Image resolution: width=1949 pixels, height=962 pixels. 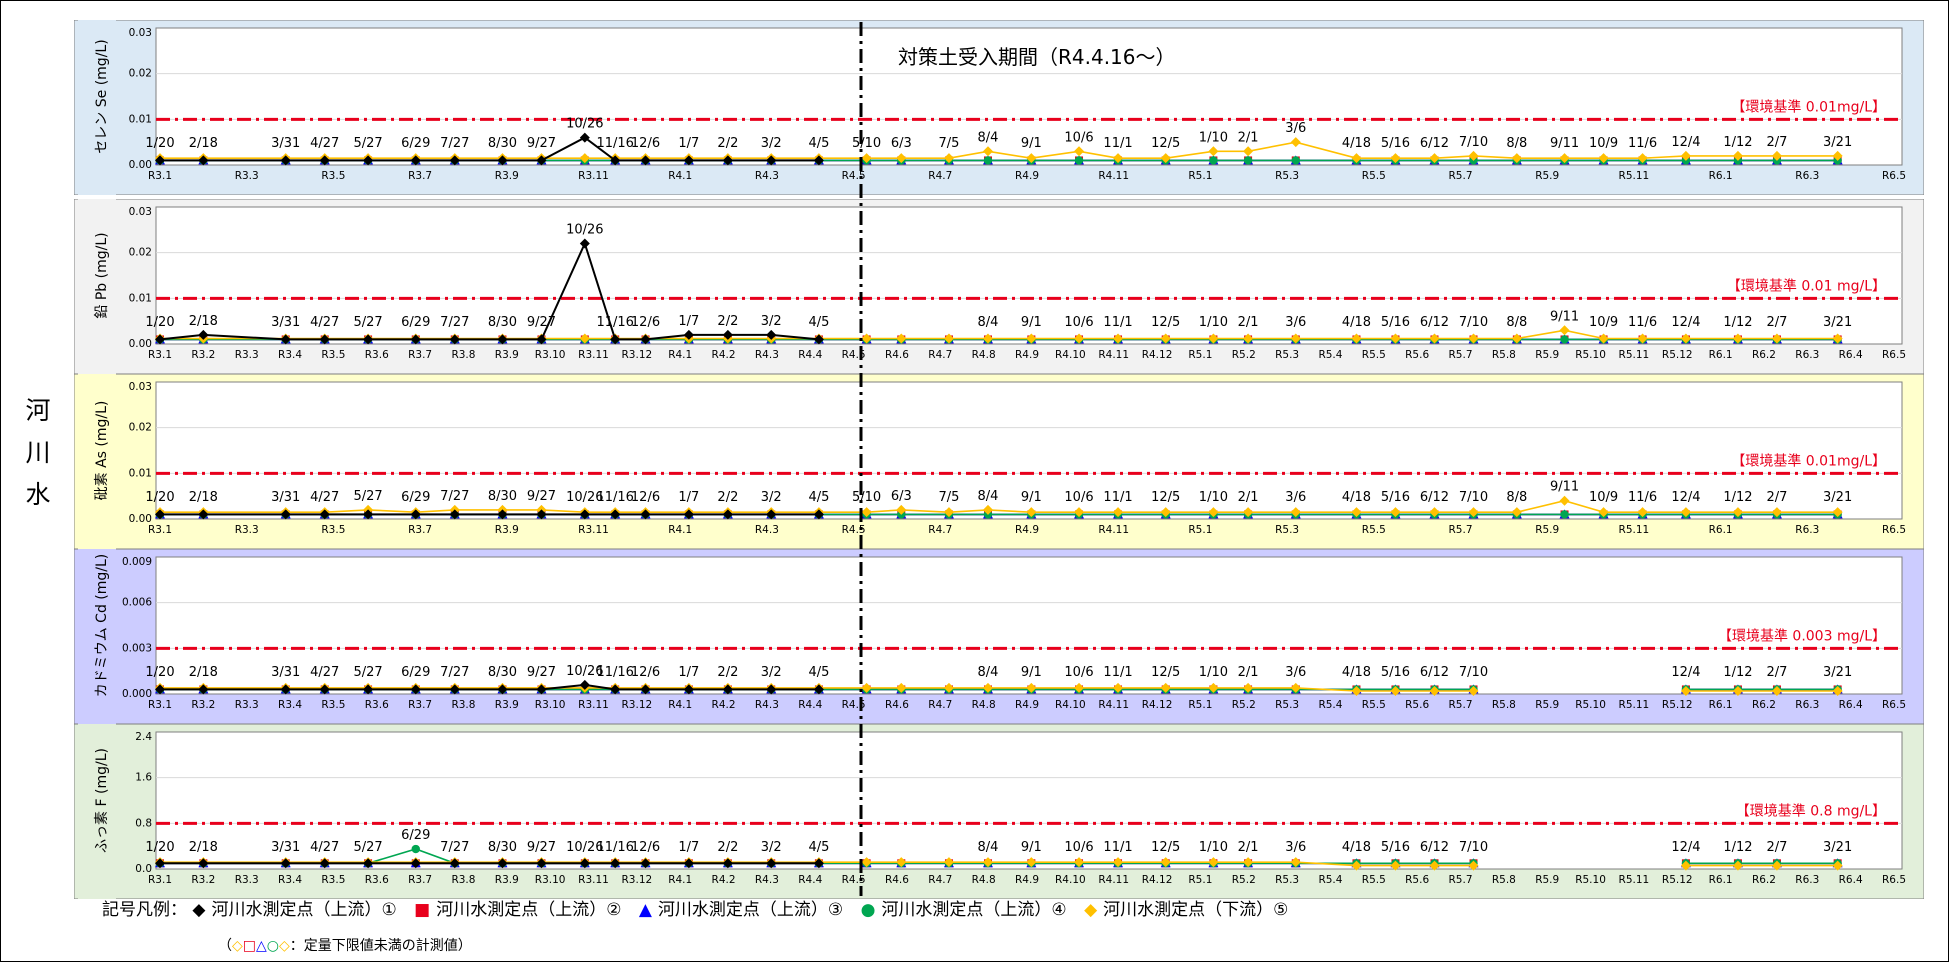 I want to click on x-tick-label: R6.1, so click(x=1721, y=355).